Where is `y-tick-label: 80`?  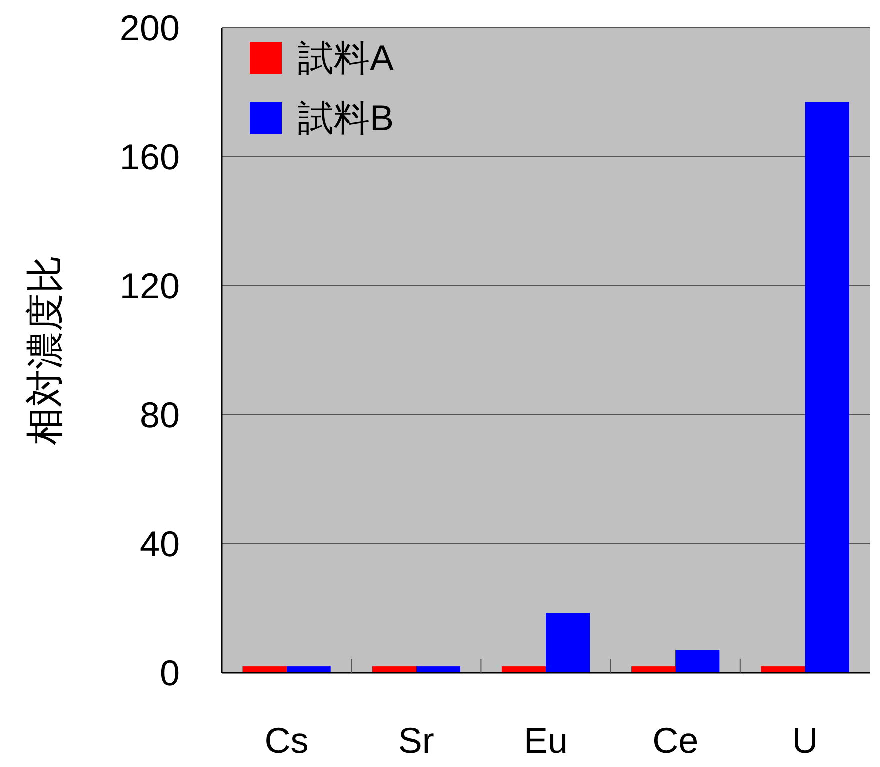 y-tick-label: 80 is located at coordinates (160, 415).